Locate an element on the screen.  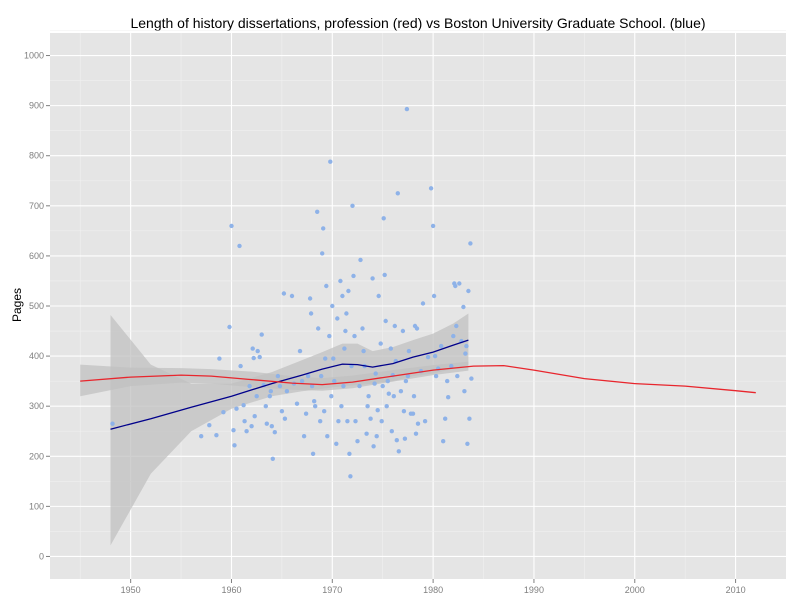
y-tick-label: 900 is located at coordinates (36, 106).